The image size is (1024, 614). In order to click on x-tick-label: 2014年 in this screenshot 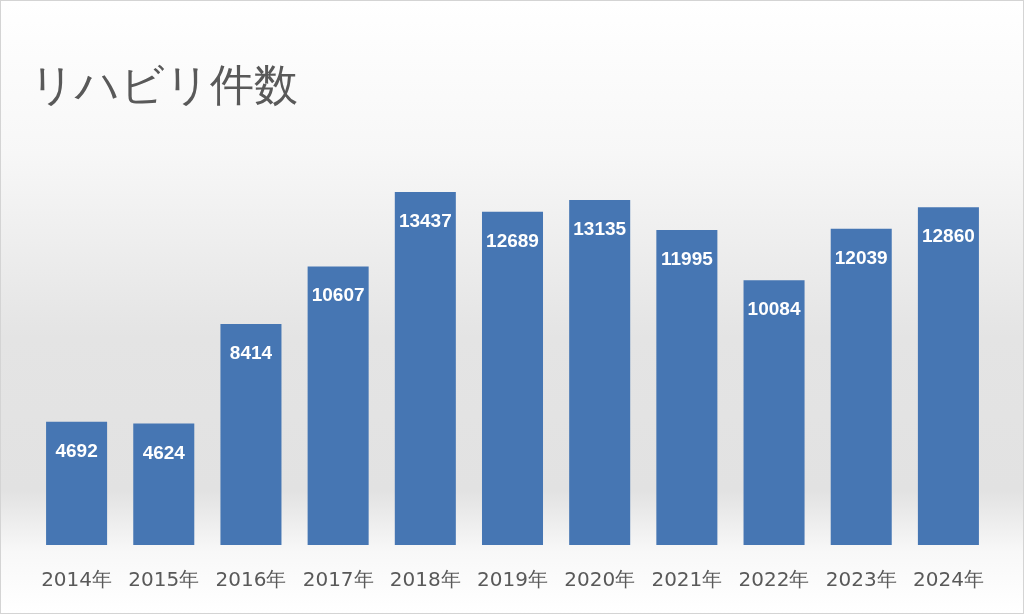, I will do `click(77, 579)`.